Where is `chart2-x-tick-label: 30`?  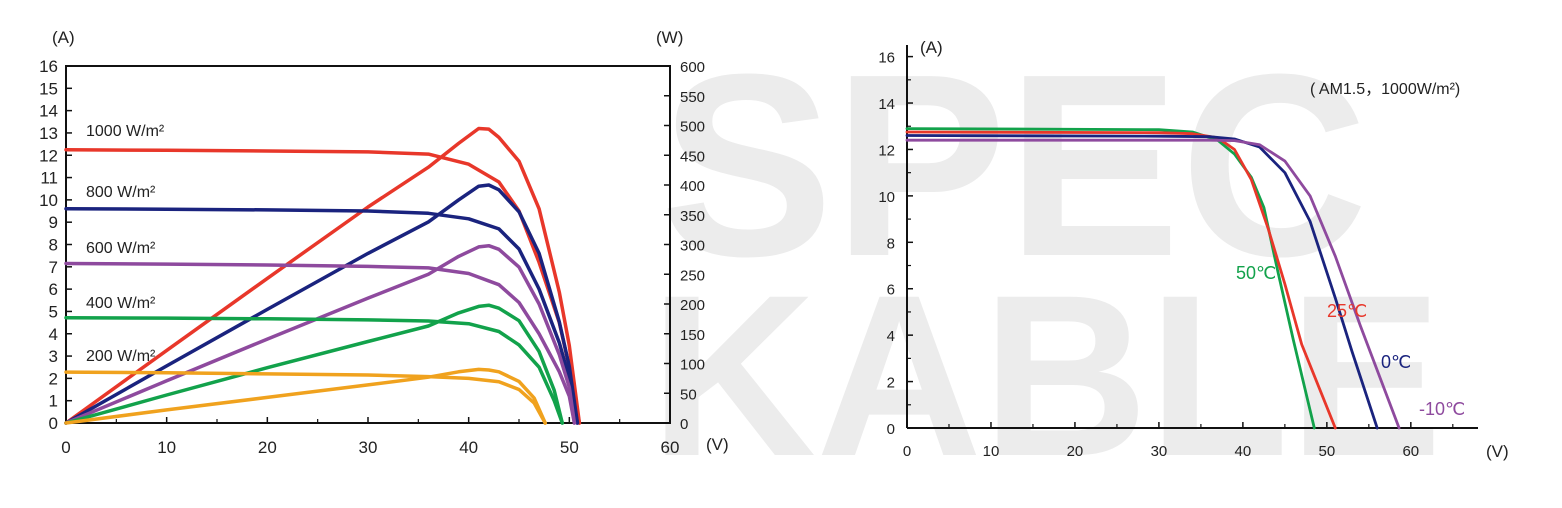 chart2-x-tick-label: 30 is located at coordinates (1159, 451).